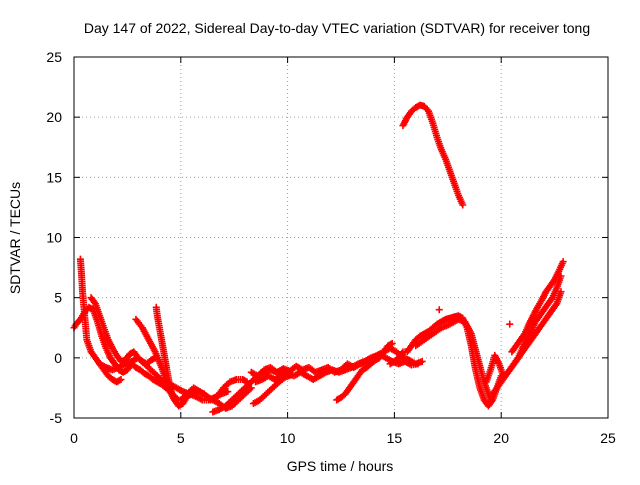 The image size is (640, 485). Describe the element at coordinates (54, 117) in the screenshot. I see `y-tick-label: 20` at that location.